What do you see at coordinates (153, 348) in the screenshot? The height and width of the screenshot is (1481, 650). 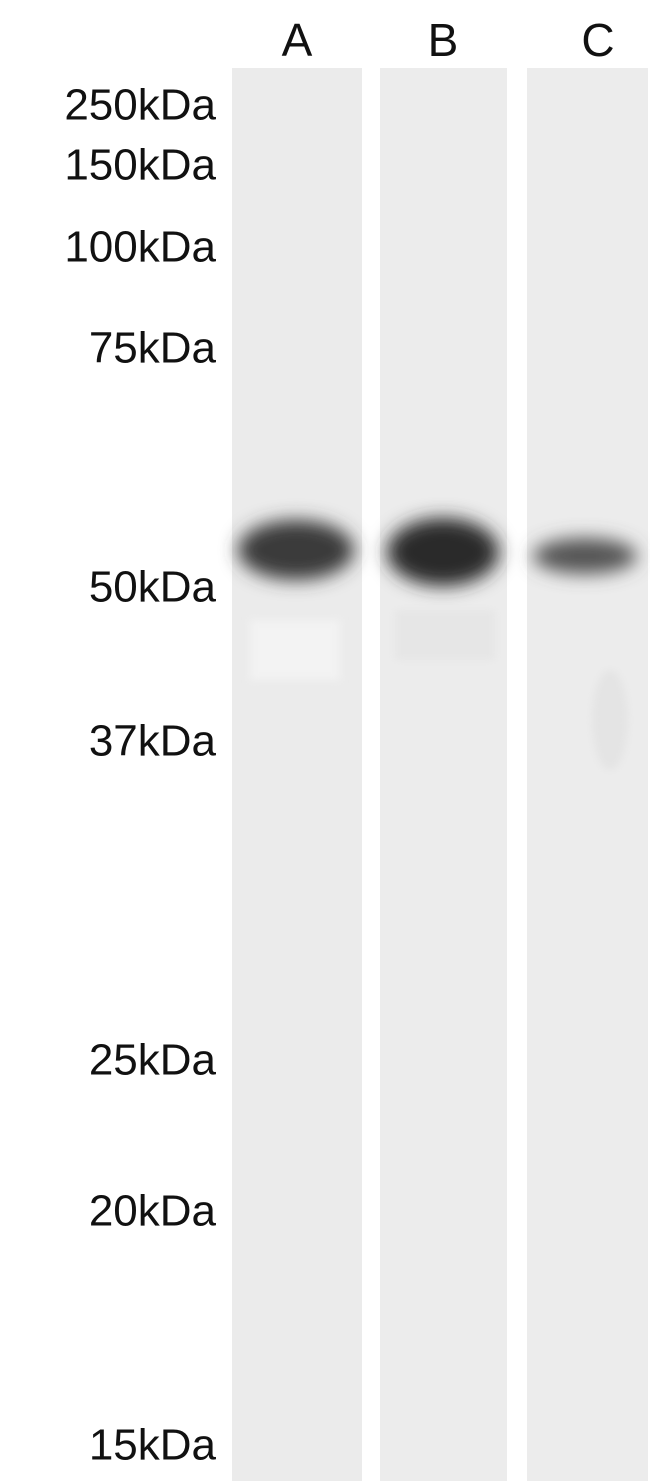 I see `marker-label: 75kDa` at bounding box center [153, 348].